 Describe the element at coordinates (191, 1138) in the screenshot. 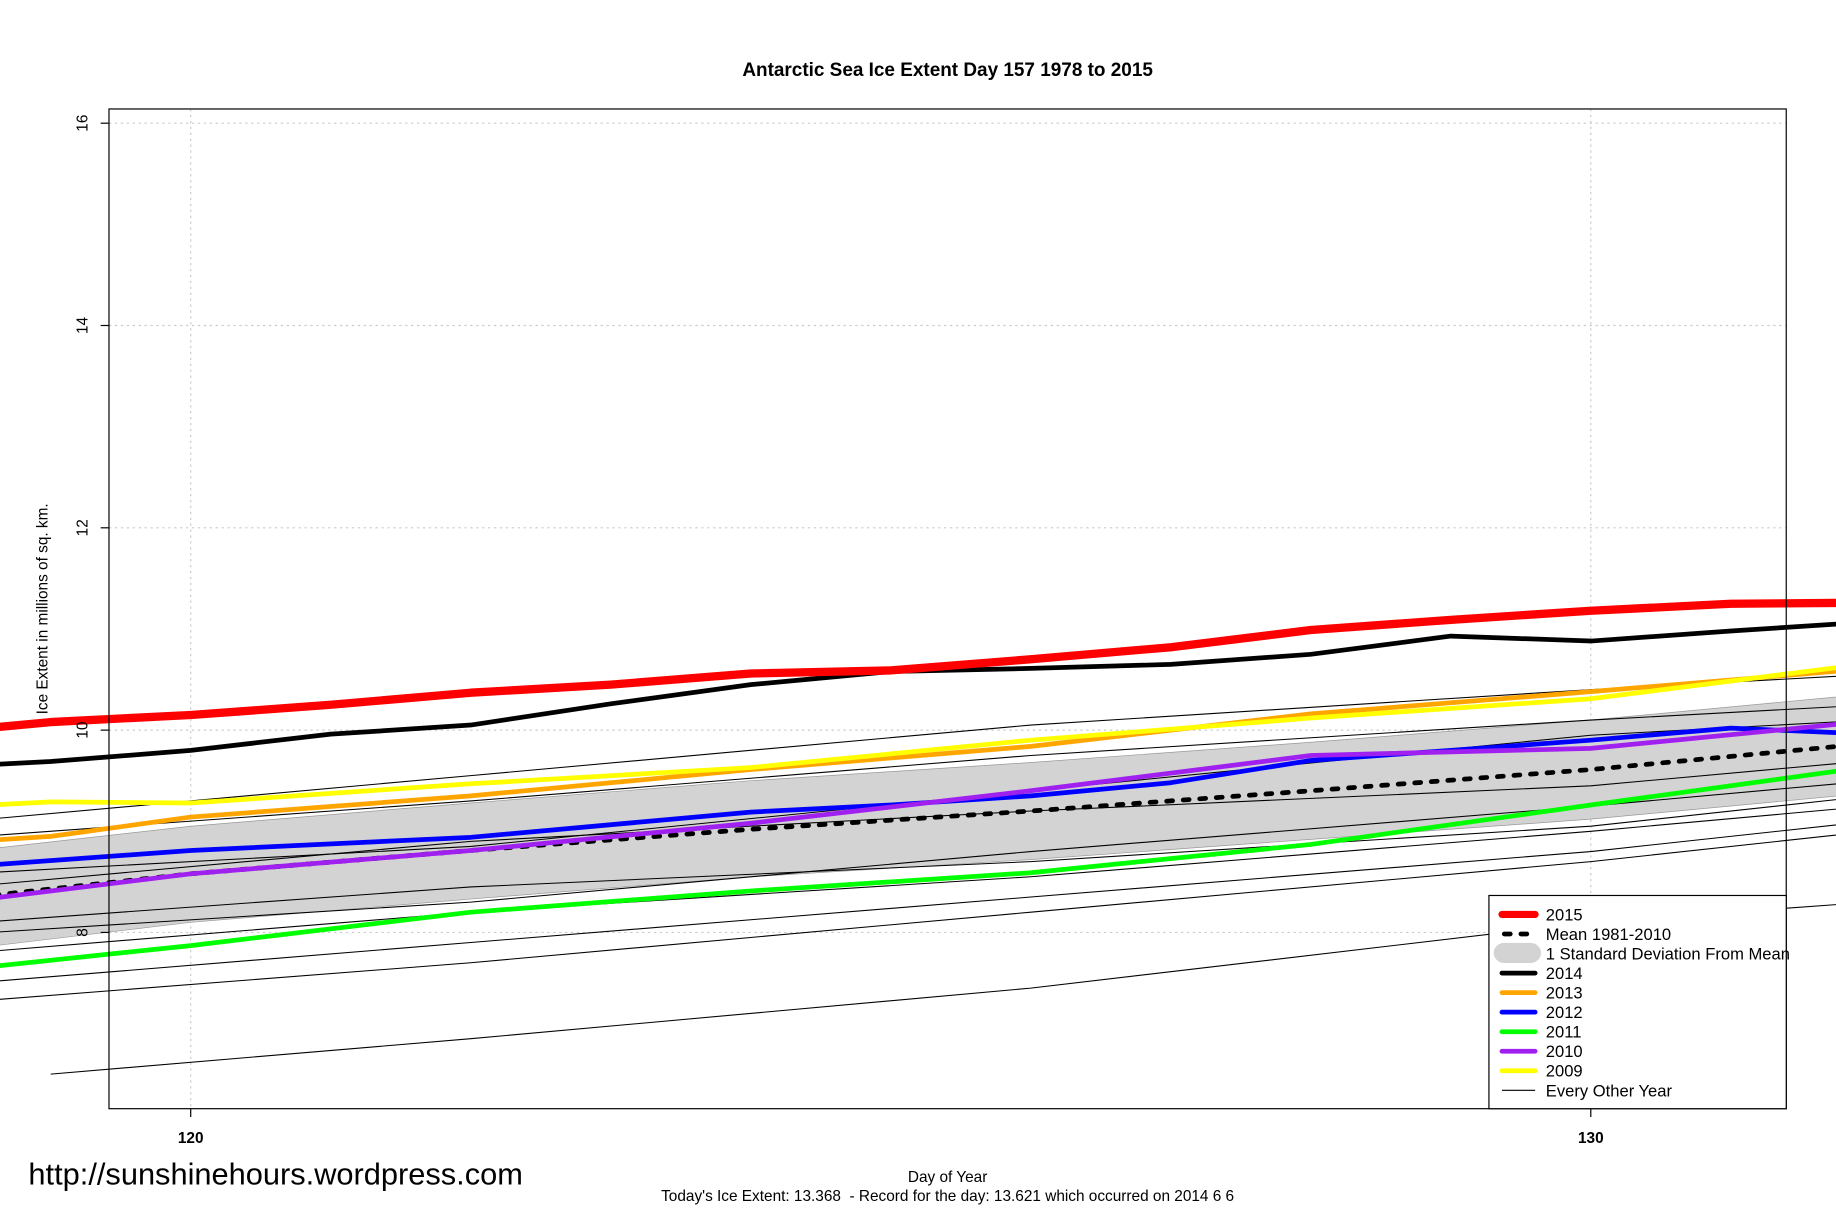

I see `x-tick-label: 120` at that location.